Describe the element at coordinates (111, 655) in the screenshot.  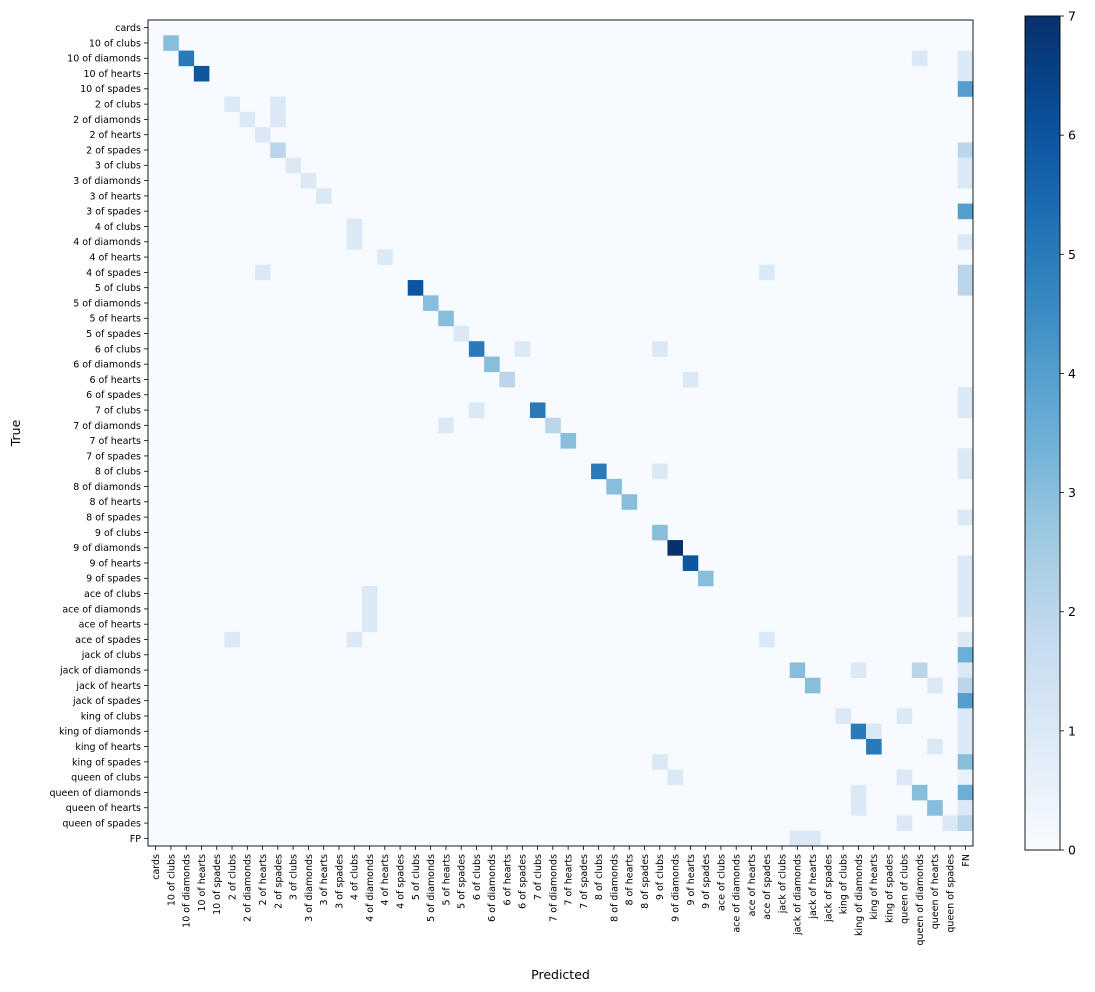
I see `y-tick-label: jack of clubs` at that location.